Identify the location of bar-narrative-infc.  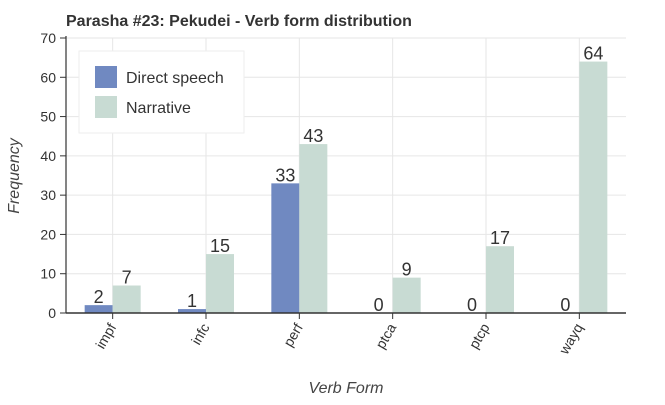
(220, 283).